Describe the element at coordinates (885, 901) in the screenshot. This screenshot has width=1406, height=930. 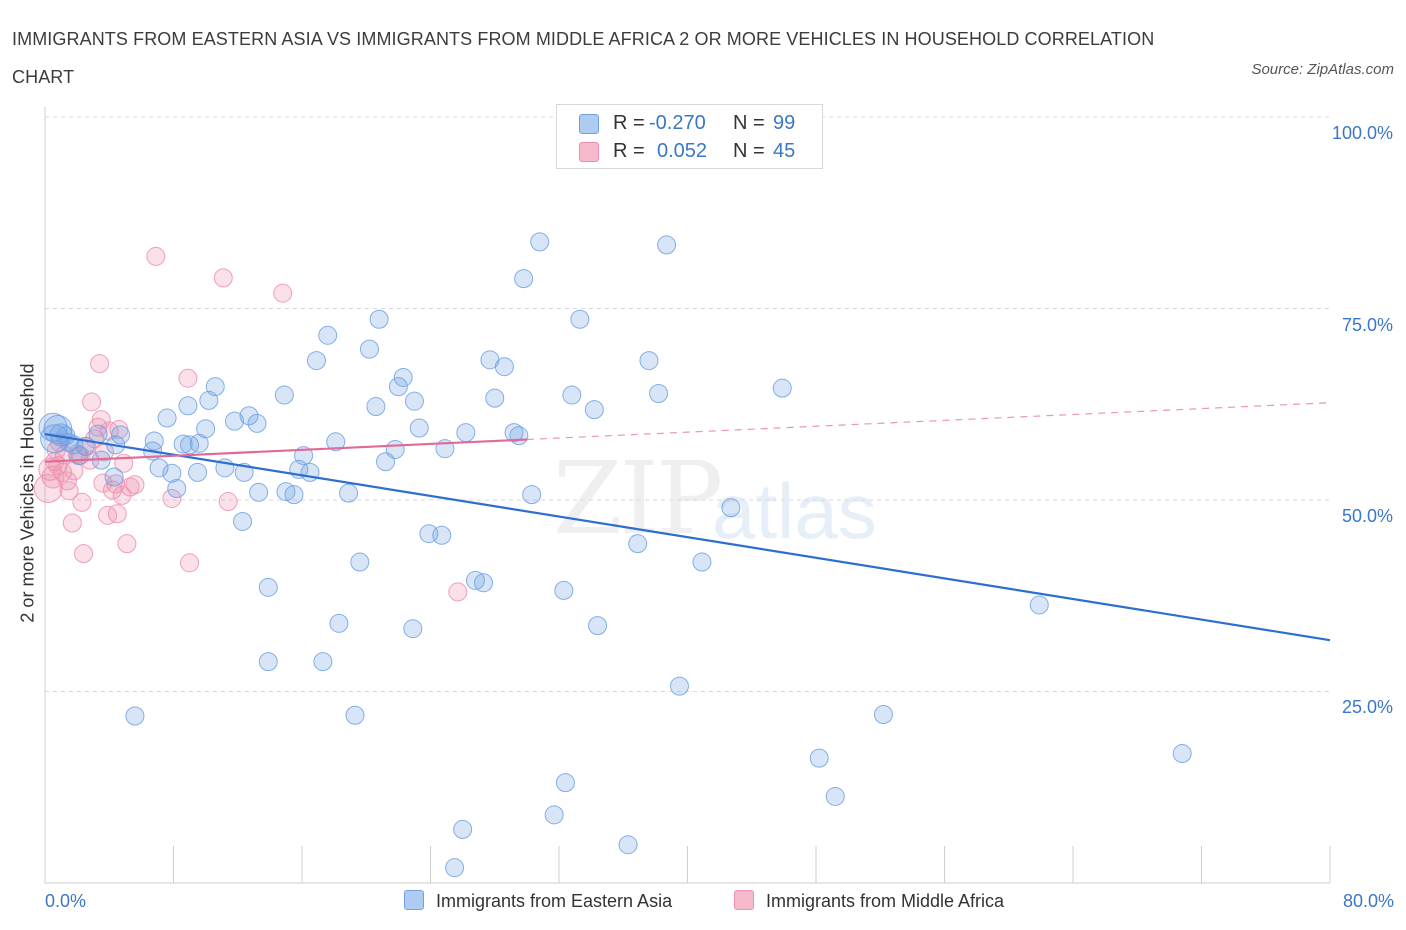
I see `bottom-legend-label: Immigrants from Middle Africa` at that location.